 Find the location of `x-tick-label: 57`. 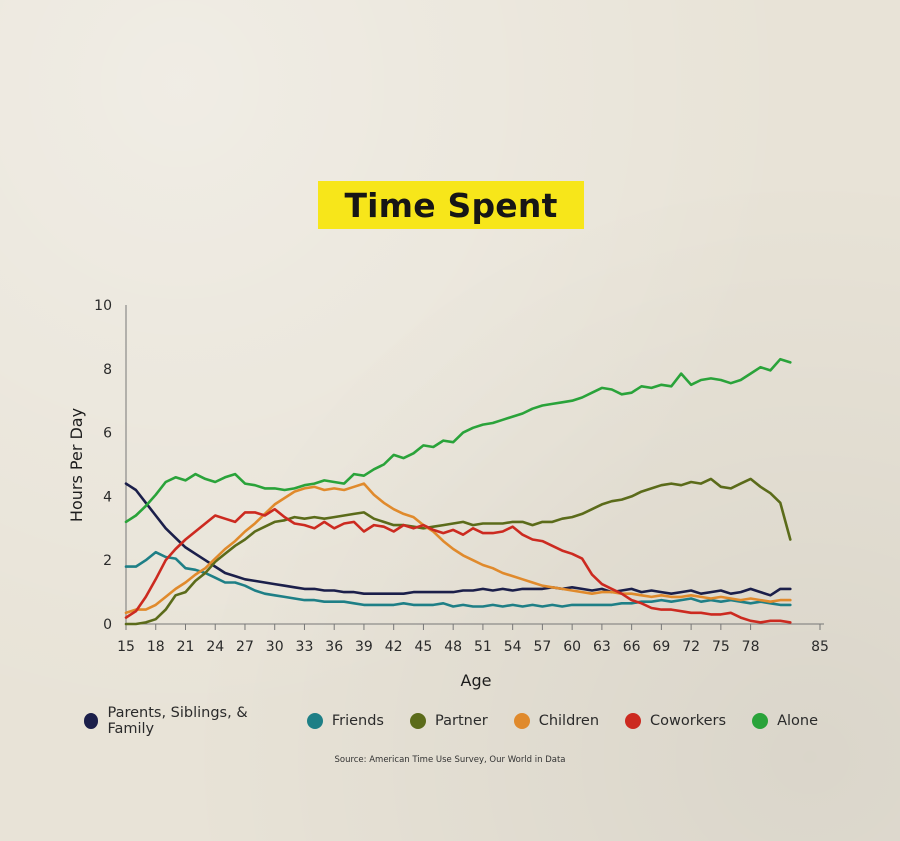

x-tick-label: 57 is located at coordinates (542, 647).